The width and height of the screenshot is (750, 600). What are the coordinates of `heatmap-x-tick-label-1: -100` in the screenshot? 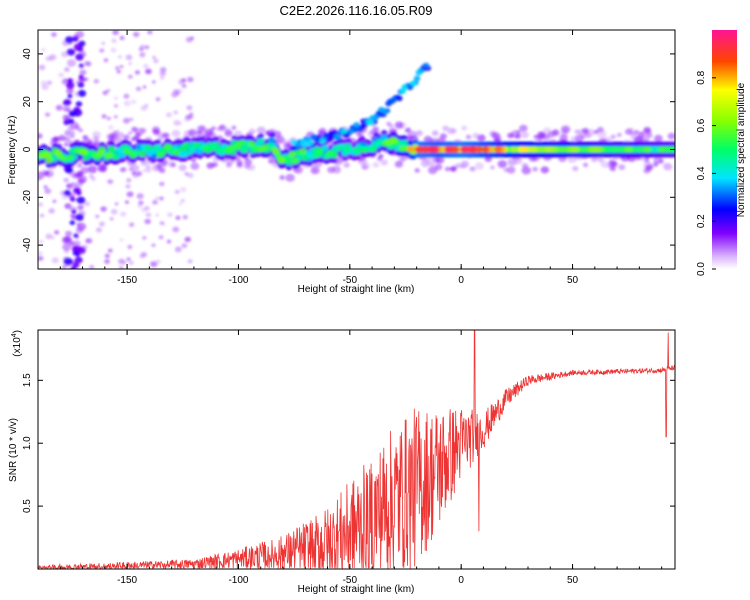 It's located at (238, 280).